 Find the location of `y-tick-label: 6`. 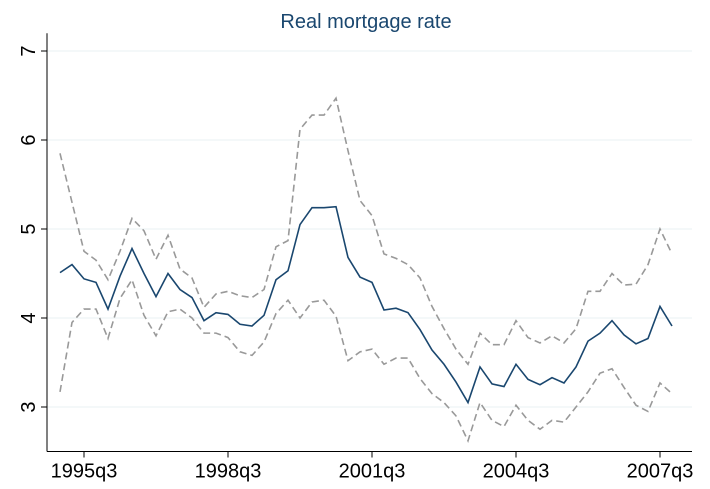

y-tick-label: 6 is located at coordinates (29, 139).